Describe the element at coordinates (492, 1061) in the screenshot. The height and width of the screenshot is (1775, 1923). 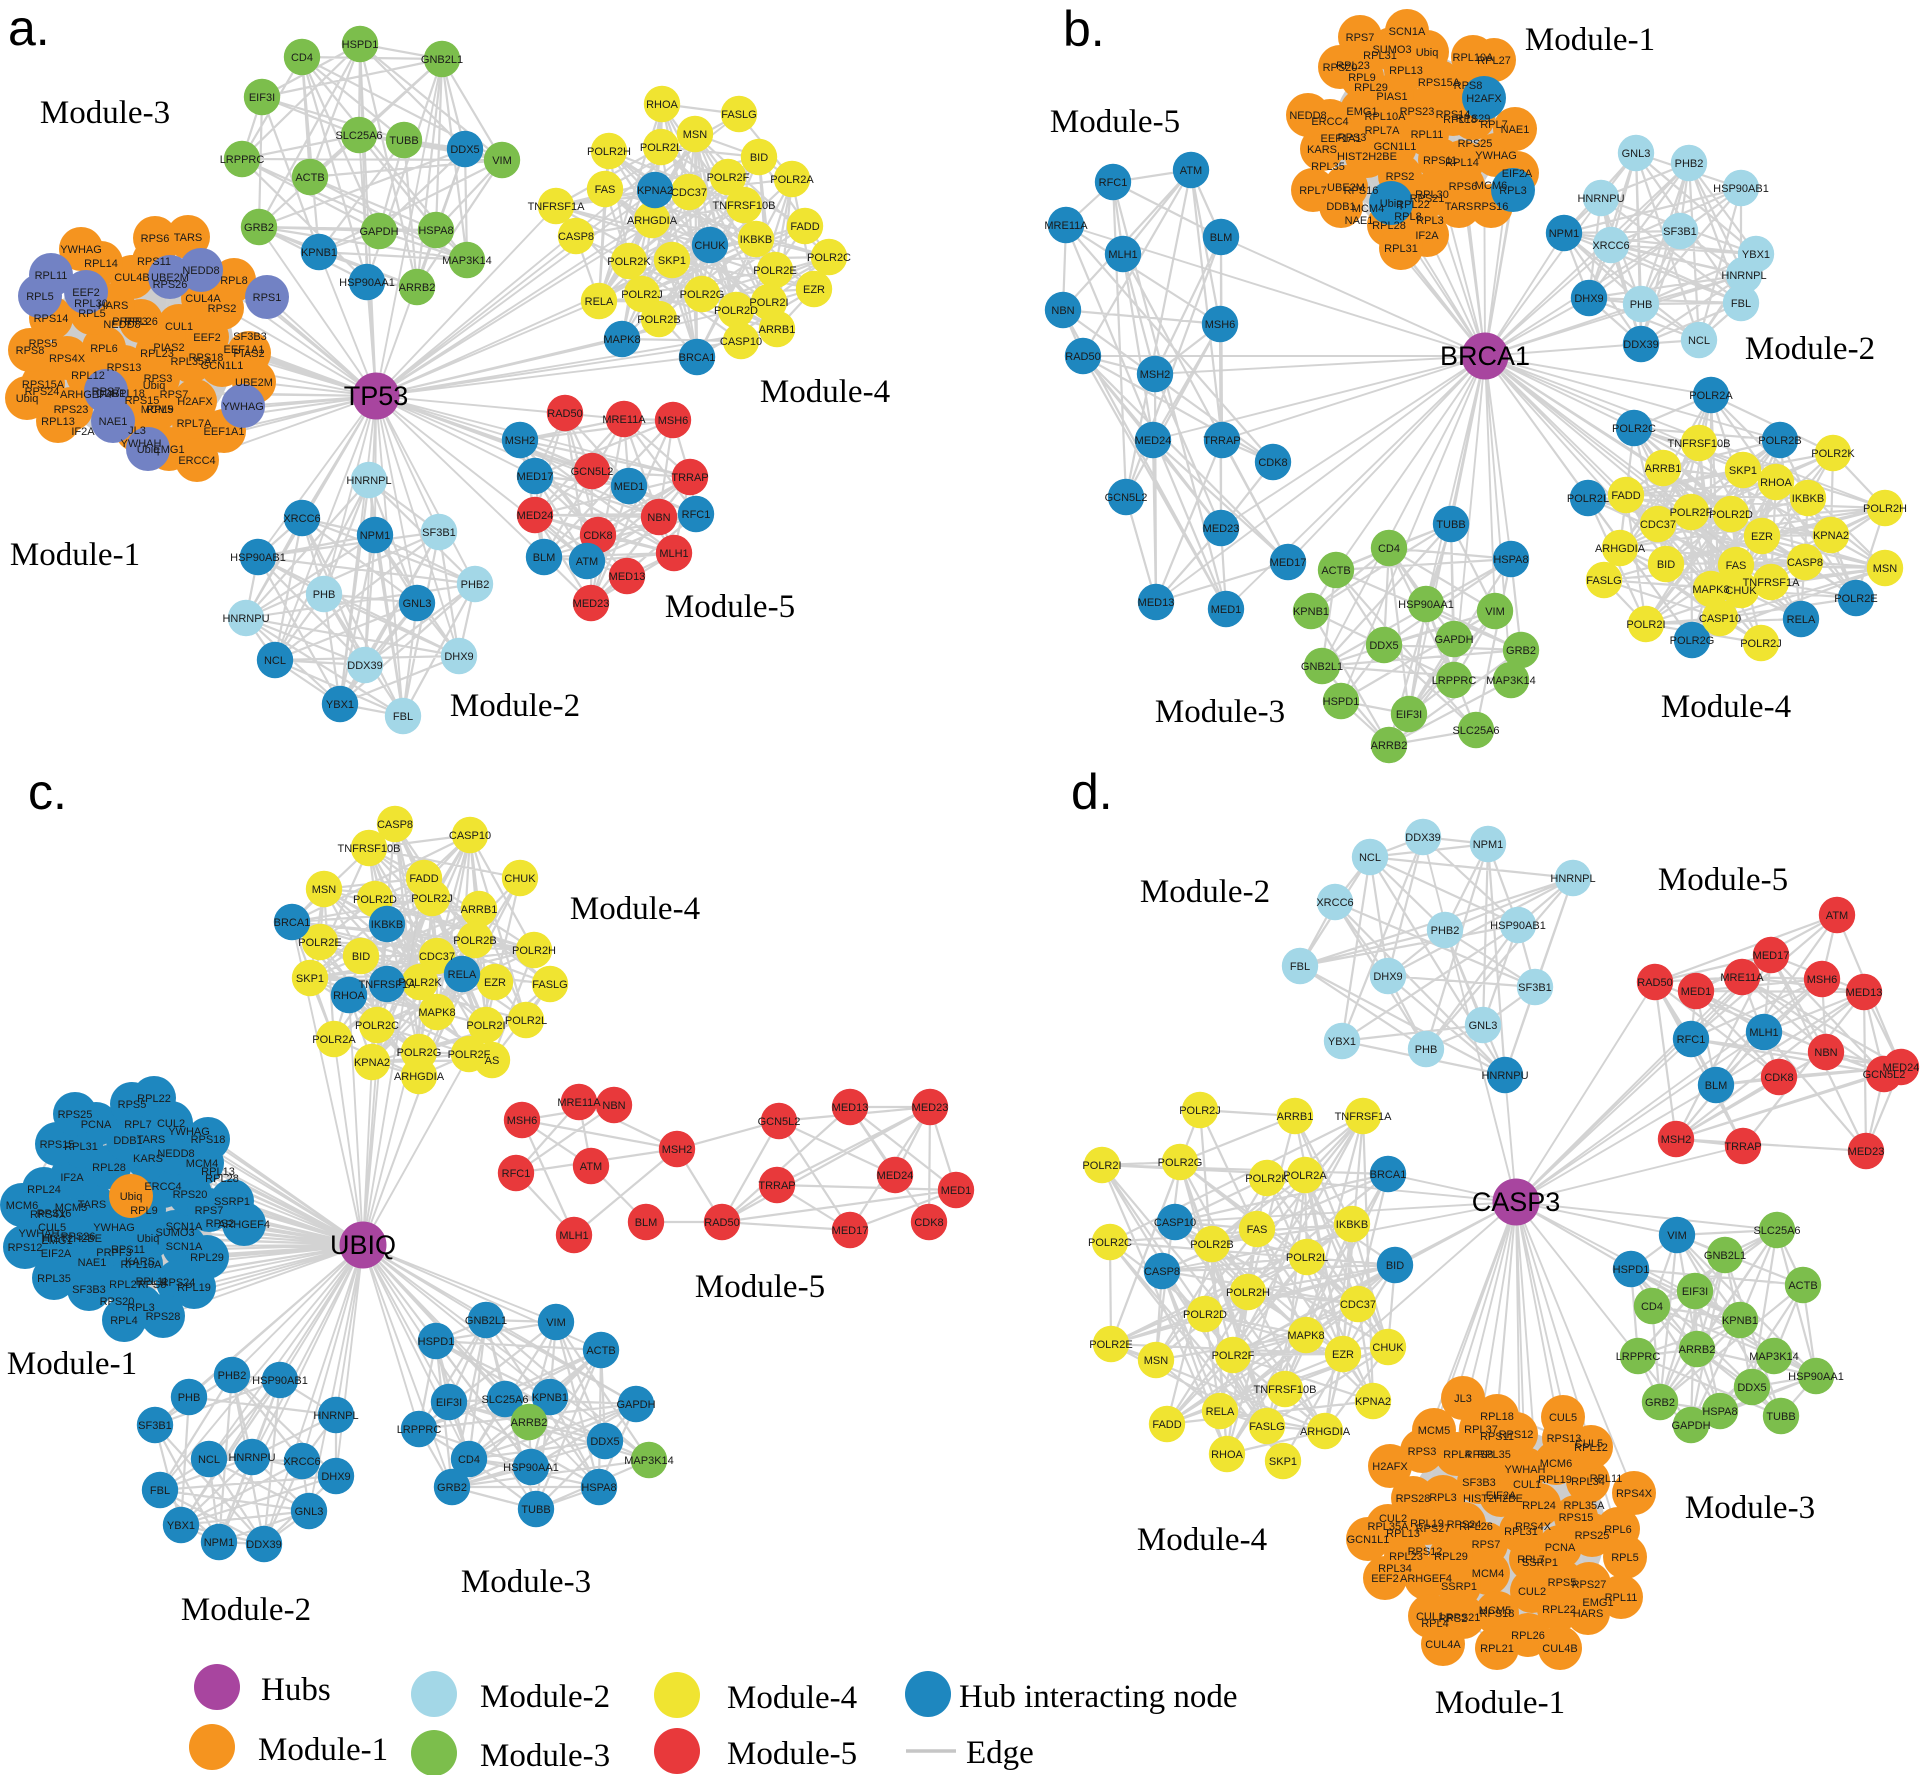
I see `svg-text: AS` at that location.